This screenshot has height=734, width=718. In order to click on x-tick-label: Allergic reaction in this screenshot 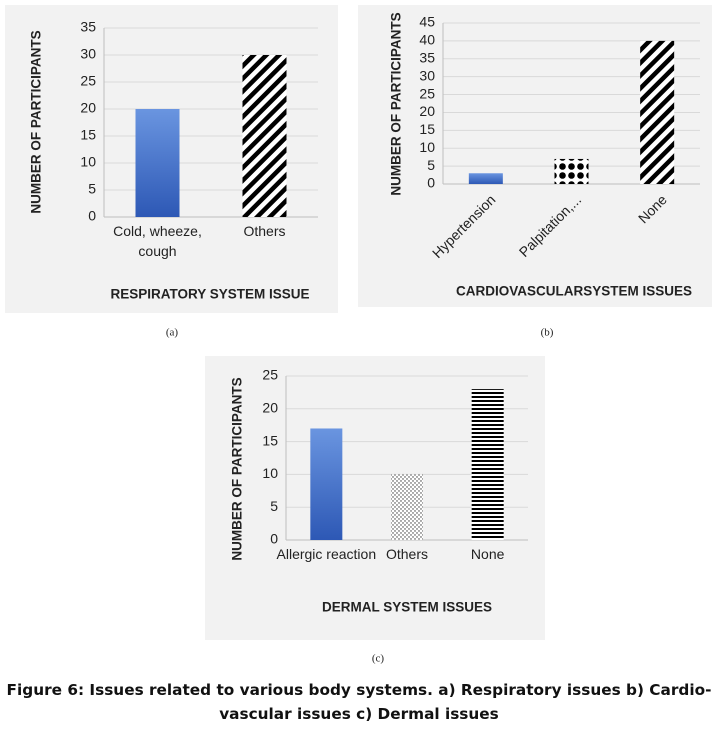, I will do `click(326, 554)`.